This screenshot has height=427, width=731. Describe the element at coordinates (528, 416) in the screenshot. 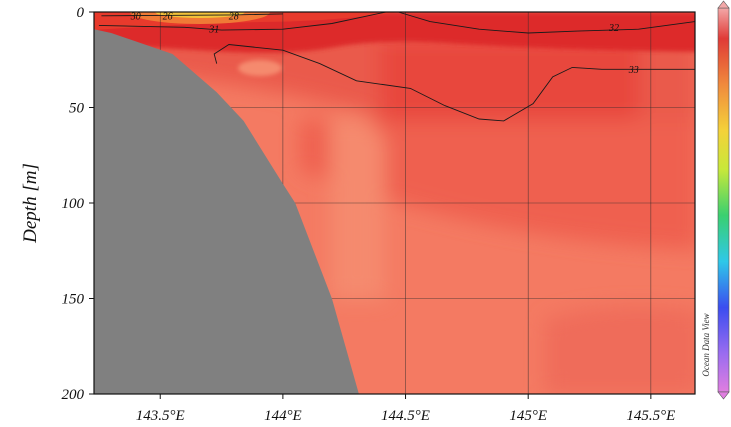

I see `x-tick-label-3: 145°E` at that location.